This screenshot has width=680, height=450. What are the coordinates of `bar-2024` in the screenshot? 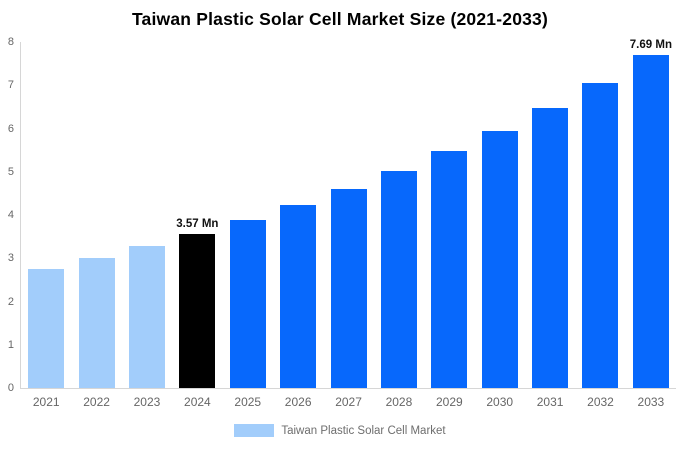 It's located at (197, 310).